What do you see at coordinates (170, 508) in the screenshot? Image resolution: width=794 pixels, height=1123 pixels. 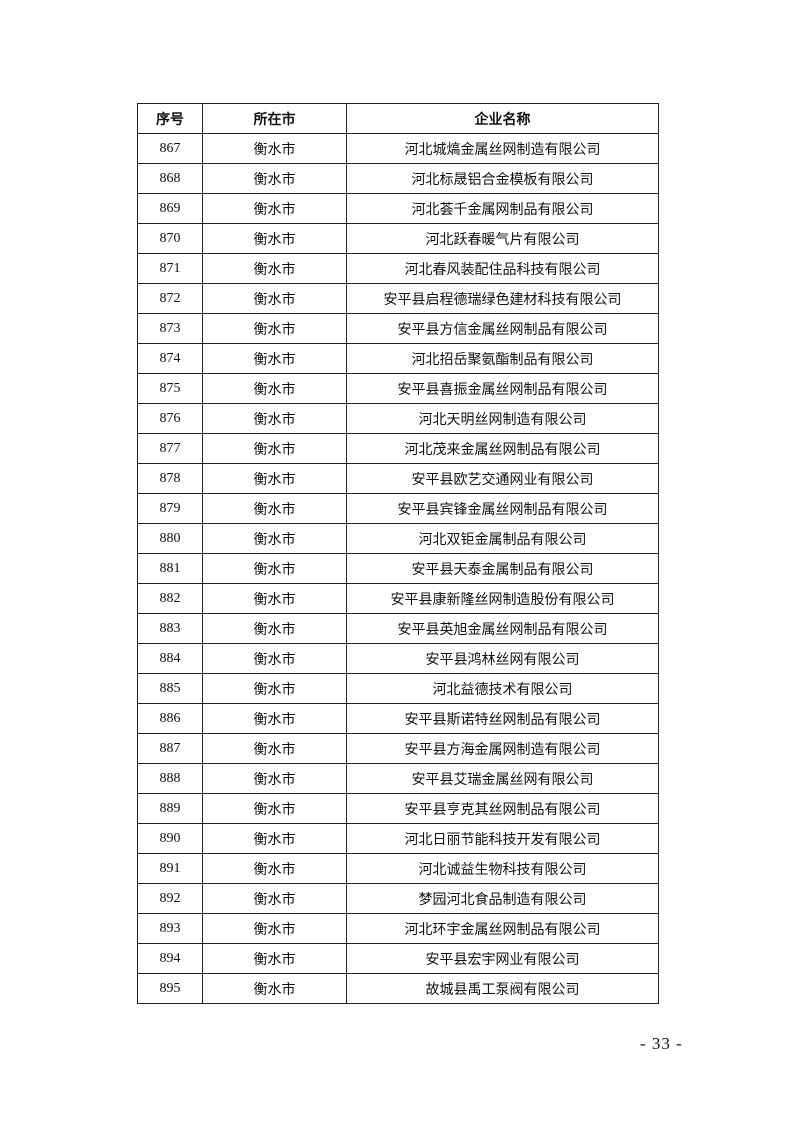 I see `cell-serial: 879` at bounding box center [170, 508].